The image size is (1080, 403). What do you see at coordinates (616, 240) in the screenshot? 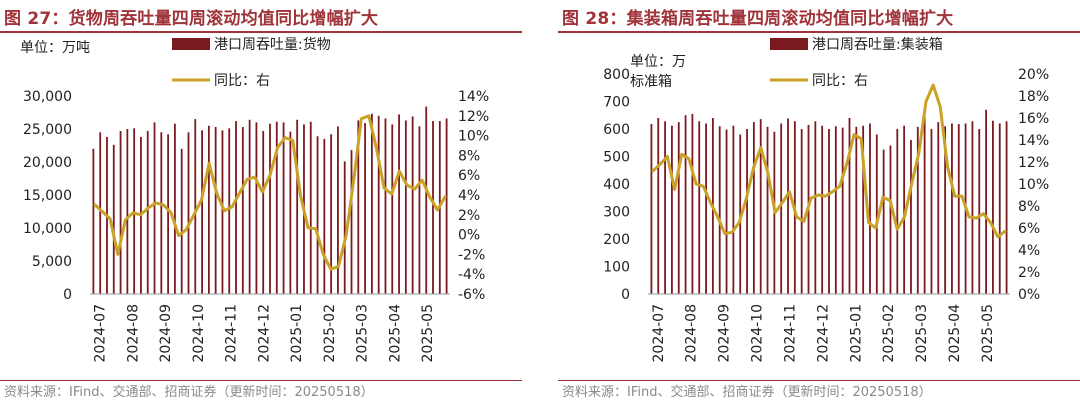
I see `y-left-tick-label: 200` at bounding box center [616, 240].